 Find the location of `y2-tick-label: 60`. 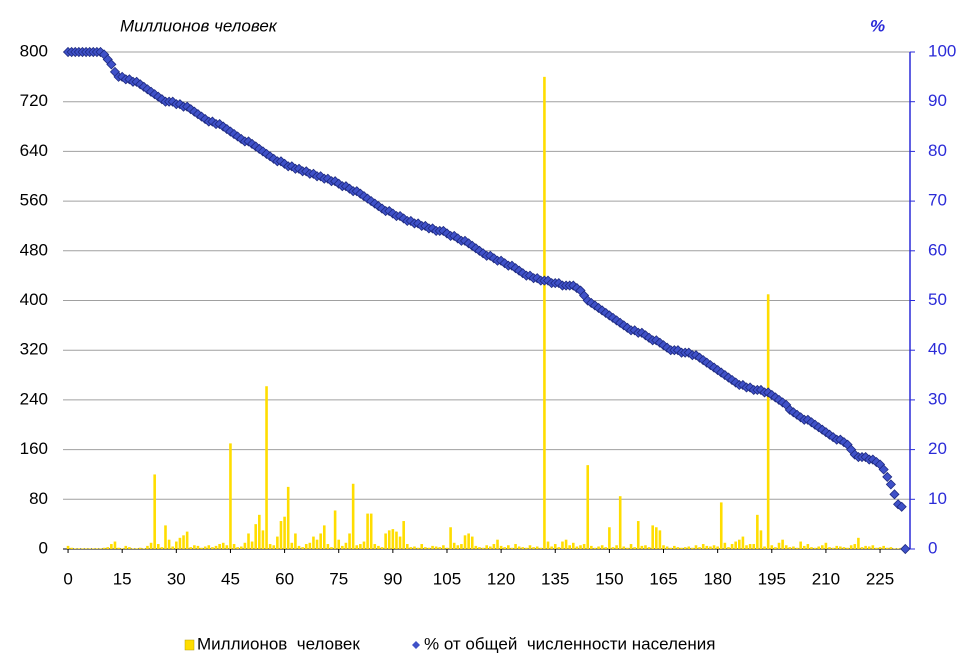

y2-tick-label: 60 is located at coordinates (937, 249).